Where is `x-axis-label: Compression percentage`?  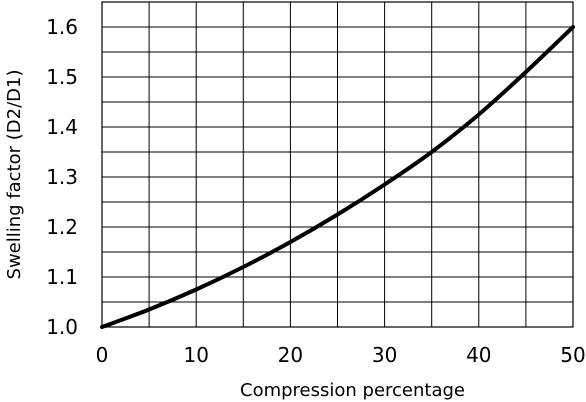
x-axis-label: Compression percentage is located at coordinates (352, 390).